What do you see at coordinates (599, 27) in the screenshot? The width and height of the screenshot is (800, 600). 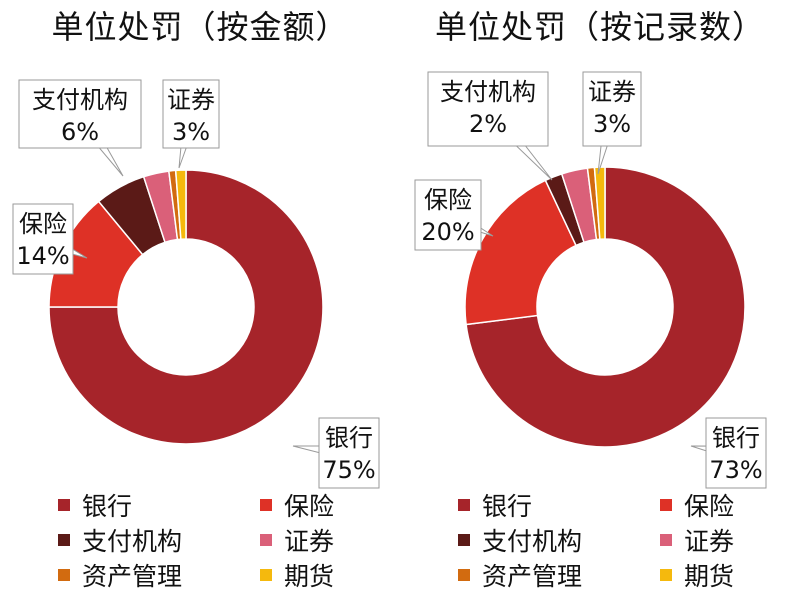 I see `chart-title: 单位处罚（按记录数）` at bounding box center [599, 27].